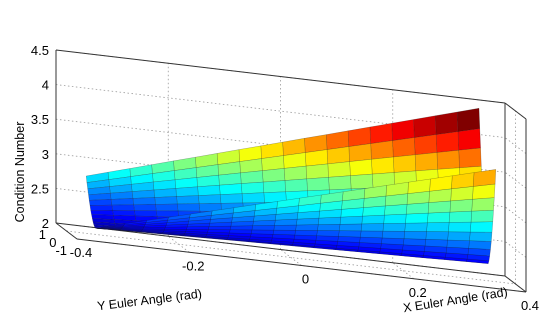 This screenshot has width=555, height=322. I want to click on y-axis-label: Y Euler Angle (rad), so click(149, 300).